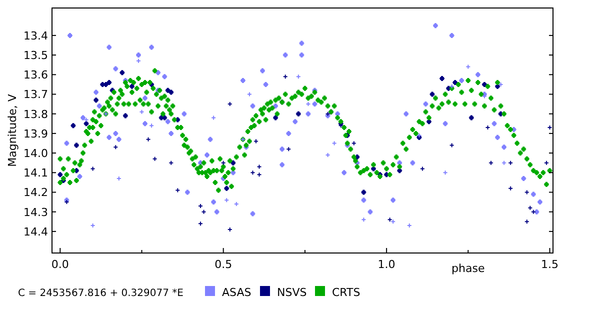 The image size is (600, 310). Describe the element at coordinates (346, 292) in the screenshot. I see `legend-label: CRTS` at that location.